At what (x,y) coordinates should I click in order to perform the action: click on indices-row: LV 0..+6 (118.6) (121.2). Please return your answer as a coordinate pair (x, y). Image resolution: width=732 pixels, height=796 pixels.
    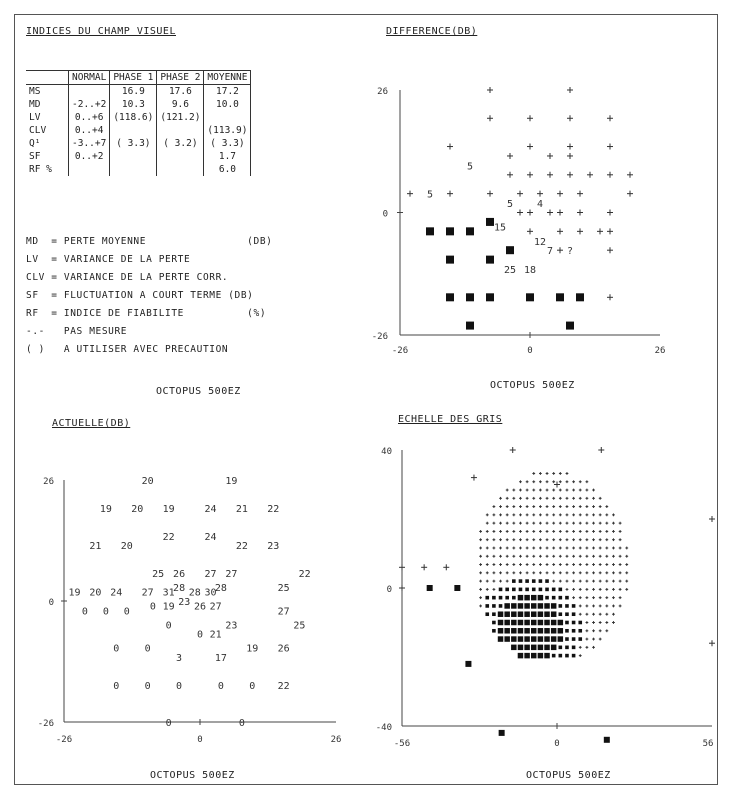
    Looking at the image, I should click on (139, 117).